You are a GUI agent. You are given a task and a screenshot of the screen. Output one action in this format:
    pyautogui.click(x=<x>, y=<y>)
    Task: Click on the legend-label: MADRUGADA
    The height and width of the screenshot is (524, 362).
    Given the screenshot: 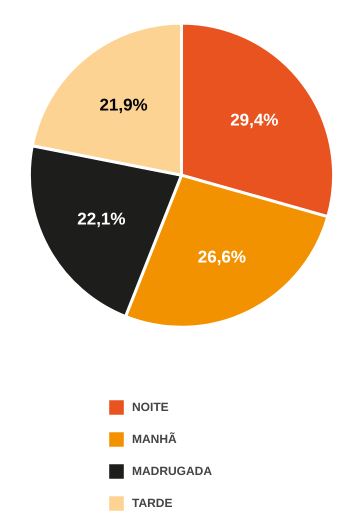 What is the action you would take?
    pyautogui.click(x=172, y=471)
    